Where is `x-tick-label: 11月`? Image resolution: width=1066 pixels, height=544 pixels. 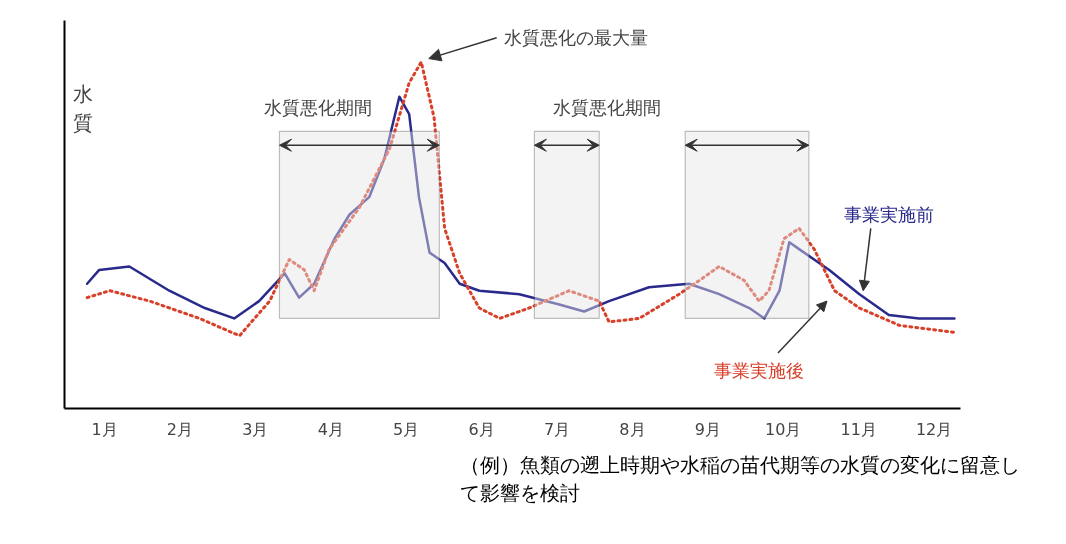 x-tick-label: 11月 is located at coordinates (858, 429).